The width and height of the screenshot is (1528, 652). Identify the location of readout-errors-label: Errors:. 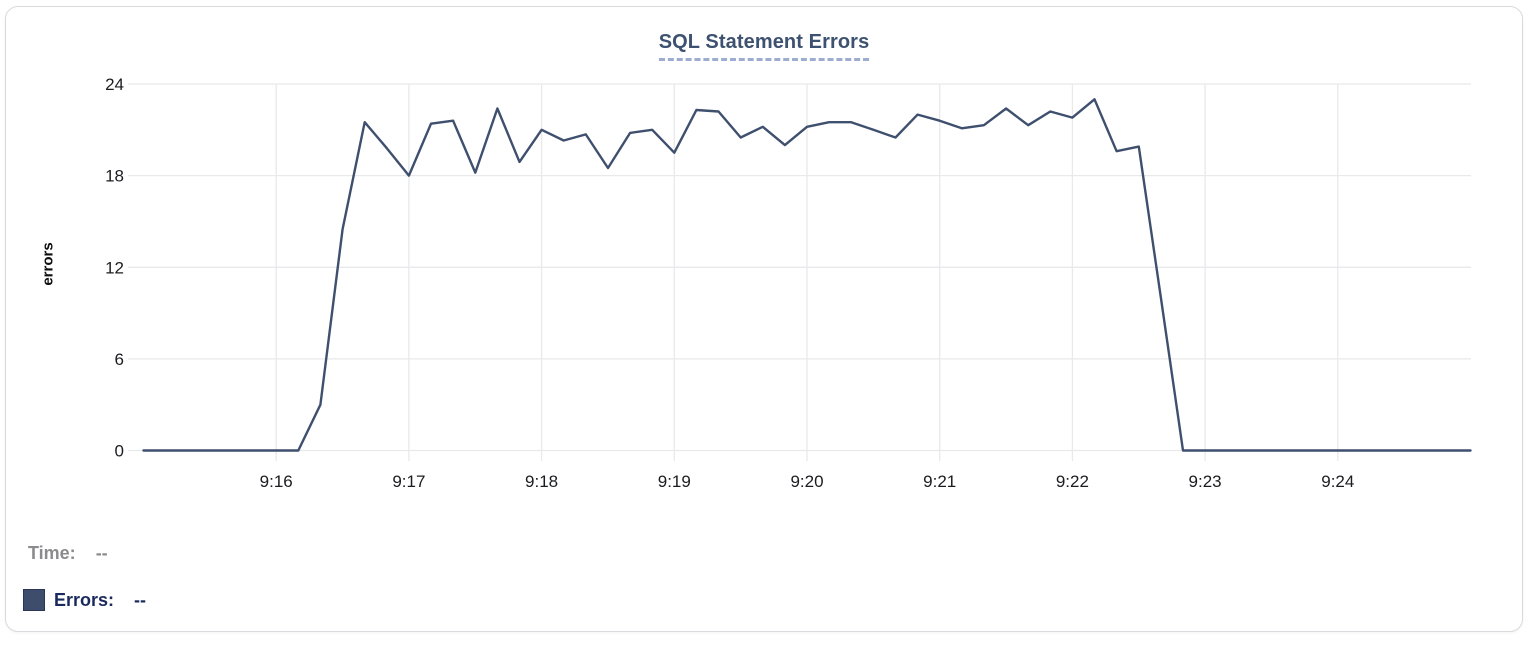
(84, 599).